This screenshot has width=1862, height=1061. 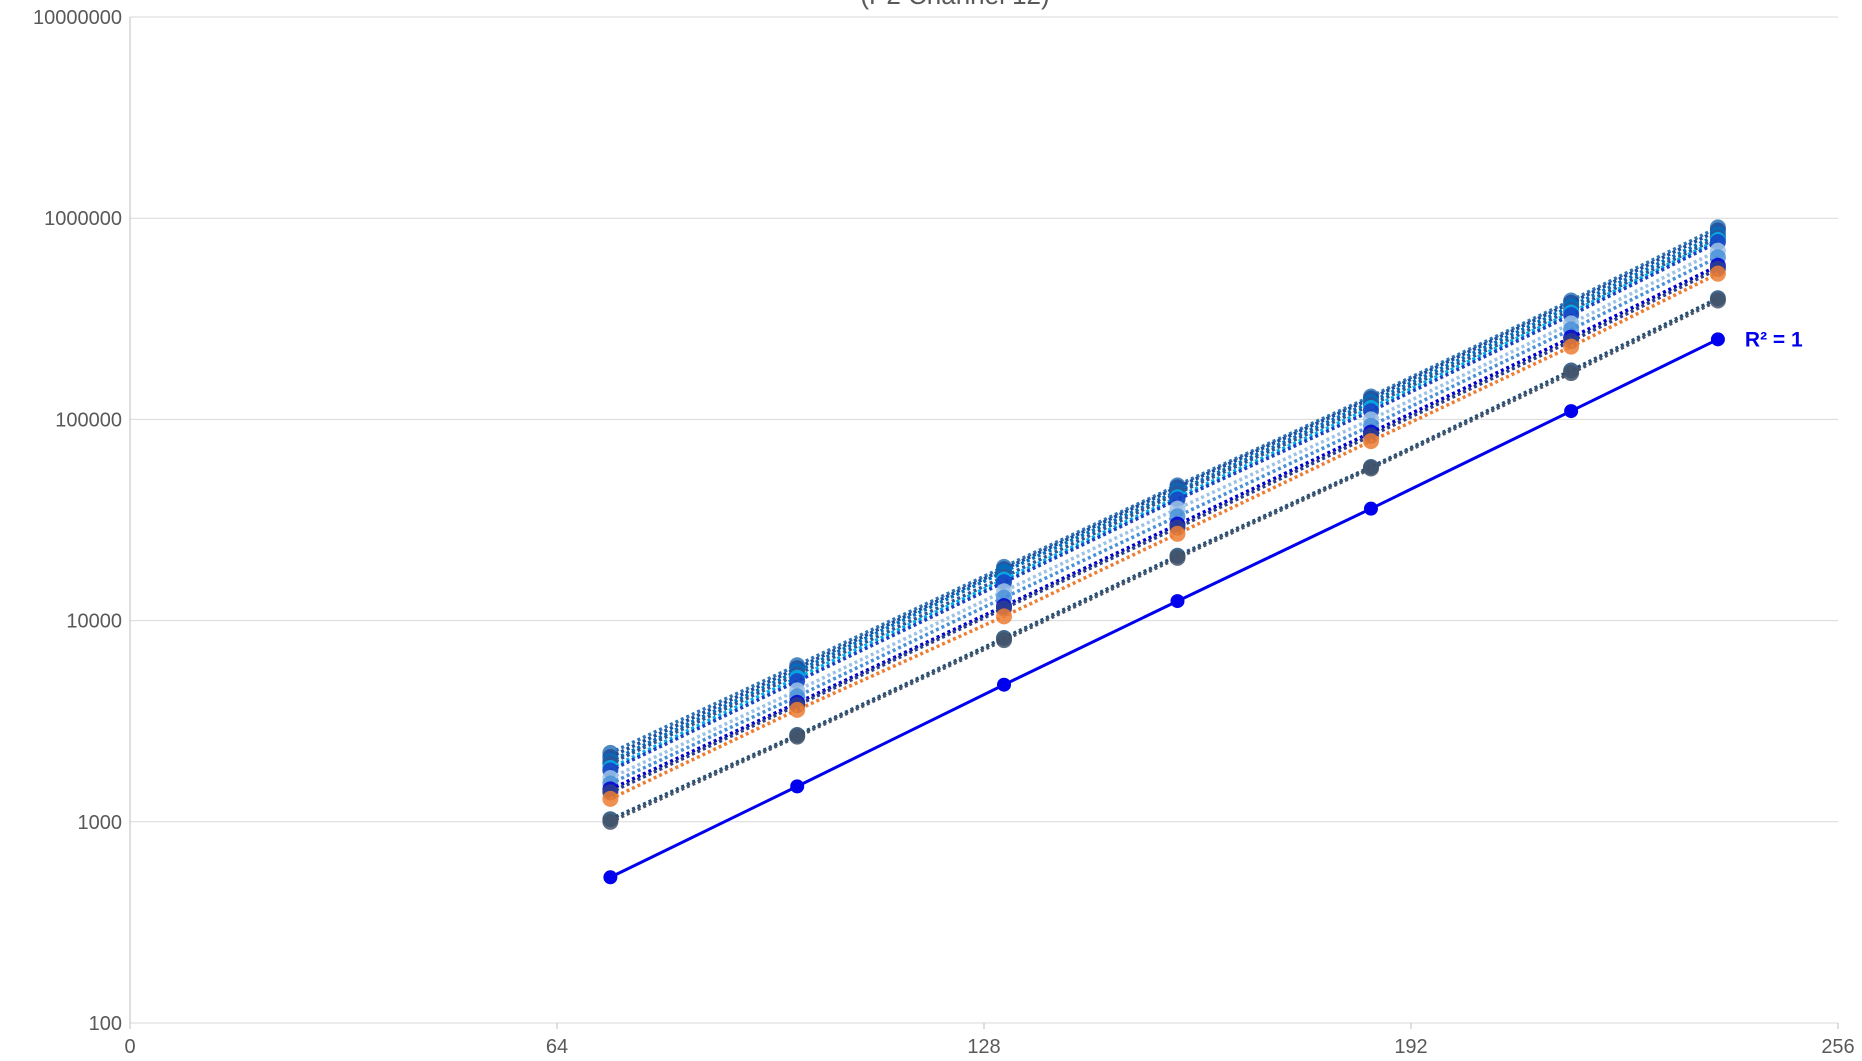 I want to click on y-tick-label: 10000000, so click(x=77, y=18).